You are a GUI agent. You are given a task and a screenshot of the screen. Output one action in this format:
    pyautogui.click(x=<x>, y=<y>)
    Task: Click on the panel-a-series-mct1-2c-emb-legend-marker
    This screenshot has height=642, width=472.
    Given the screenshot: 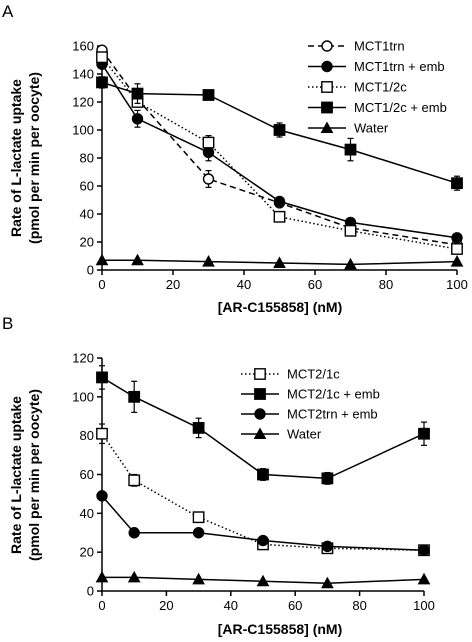 What is the action you would take?
    pyautogui.click(x=327, y=107)
    